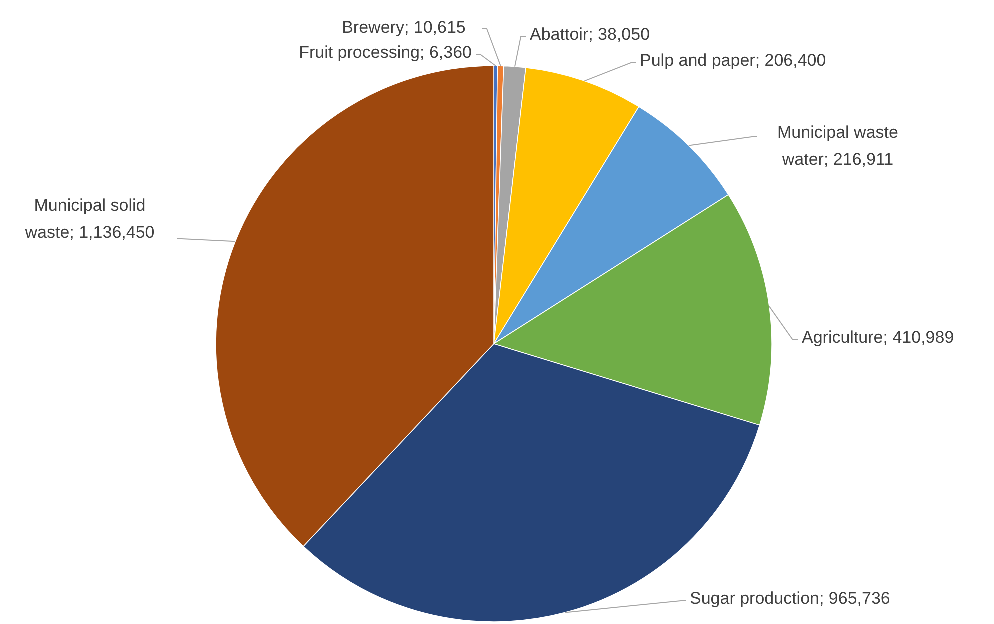 The width and height of the screenshot is (994, 624). What do you see at coordinates (89, 219) in the screenshot?
I see `slice-label: Municipal solid waste; 1,136,450` at bounding box center [89, 219].